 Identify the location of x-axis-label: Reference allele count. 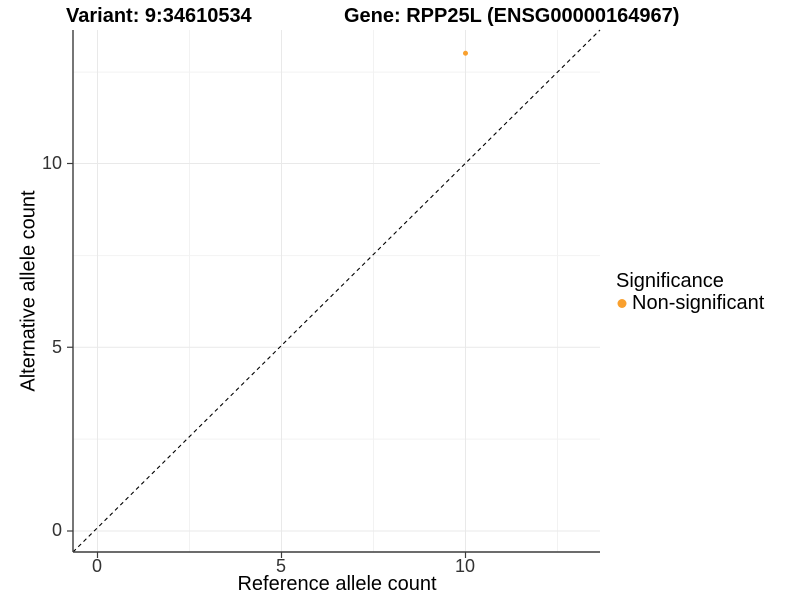
(337, 584).